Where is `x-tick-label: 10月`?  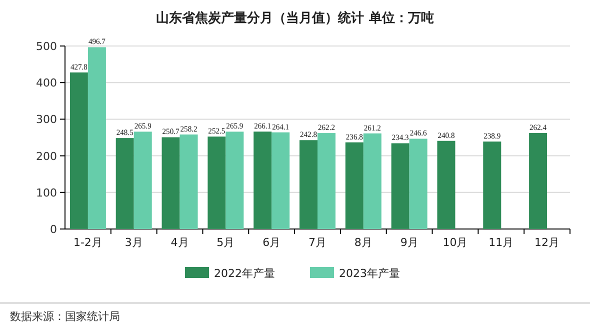
x-tick-label: 10月 is located at coordinates (455, 242).